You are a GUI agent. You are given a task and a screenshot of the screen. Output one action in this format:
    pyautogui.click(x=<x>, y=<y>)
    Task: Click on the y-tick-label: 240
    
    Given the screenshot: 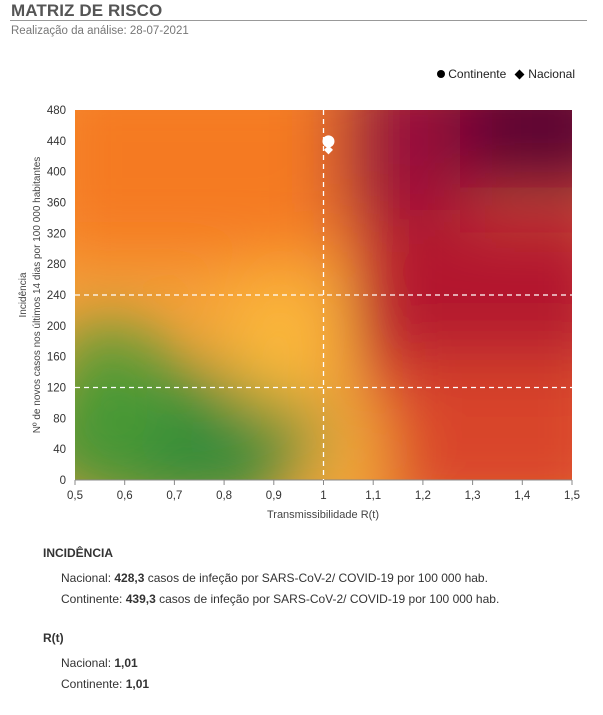 What is the action you would take?
    pyautogui.click(x=56, y=296)
    